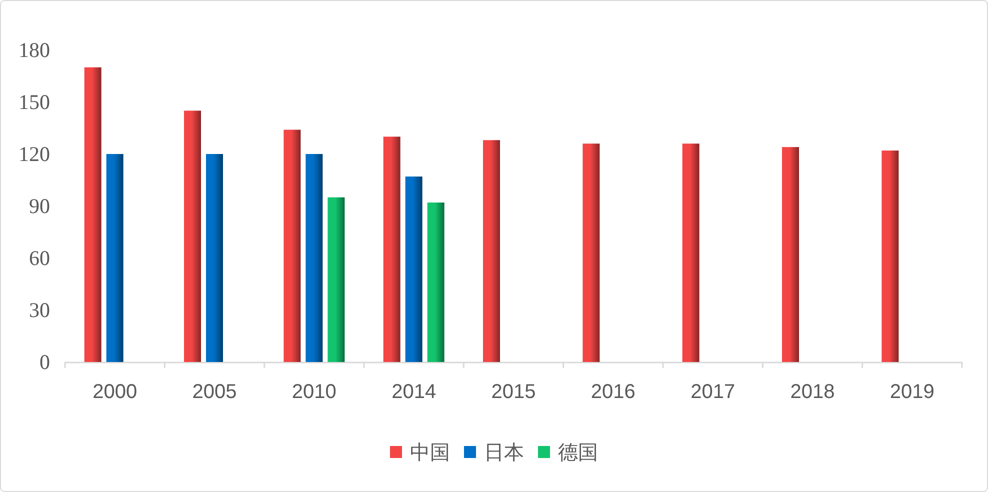 Image resolution: width=988 pixels, height=492 pixels. I want to click on x-tick-label: 2019, so click(912, 392).